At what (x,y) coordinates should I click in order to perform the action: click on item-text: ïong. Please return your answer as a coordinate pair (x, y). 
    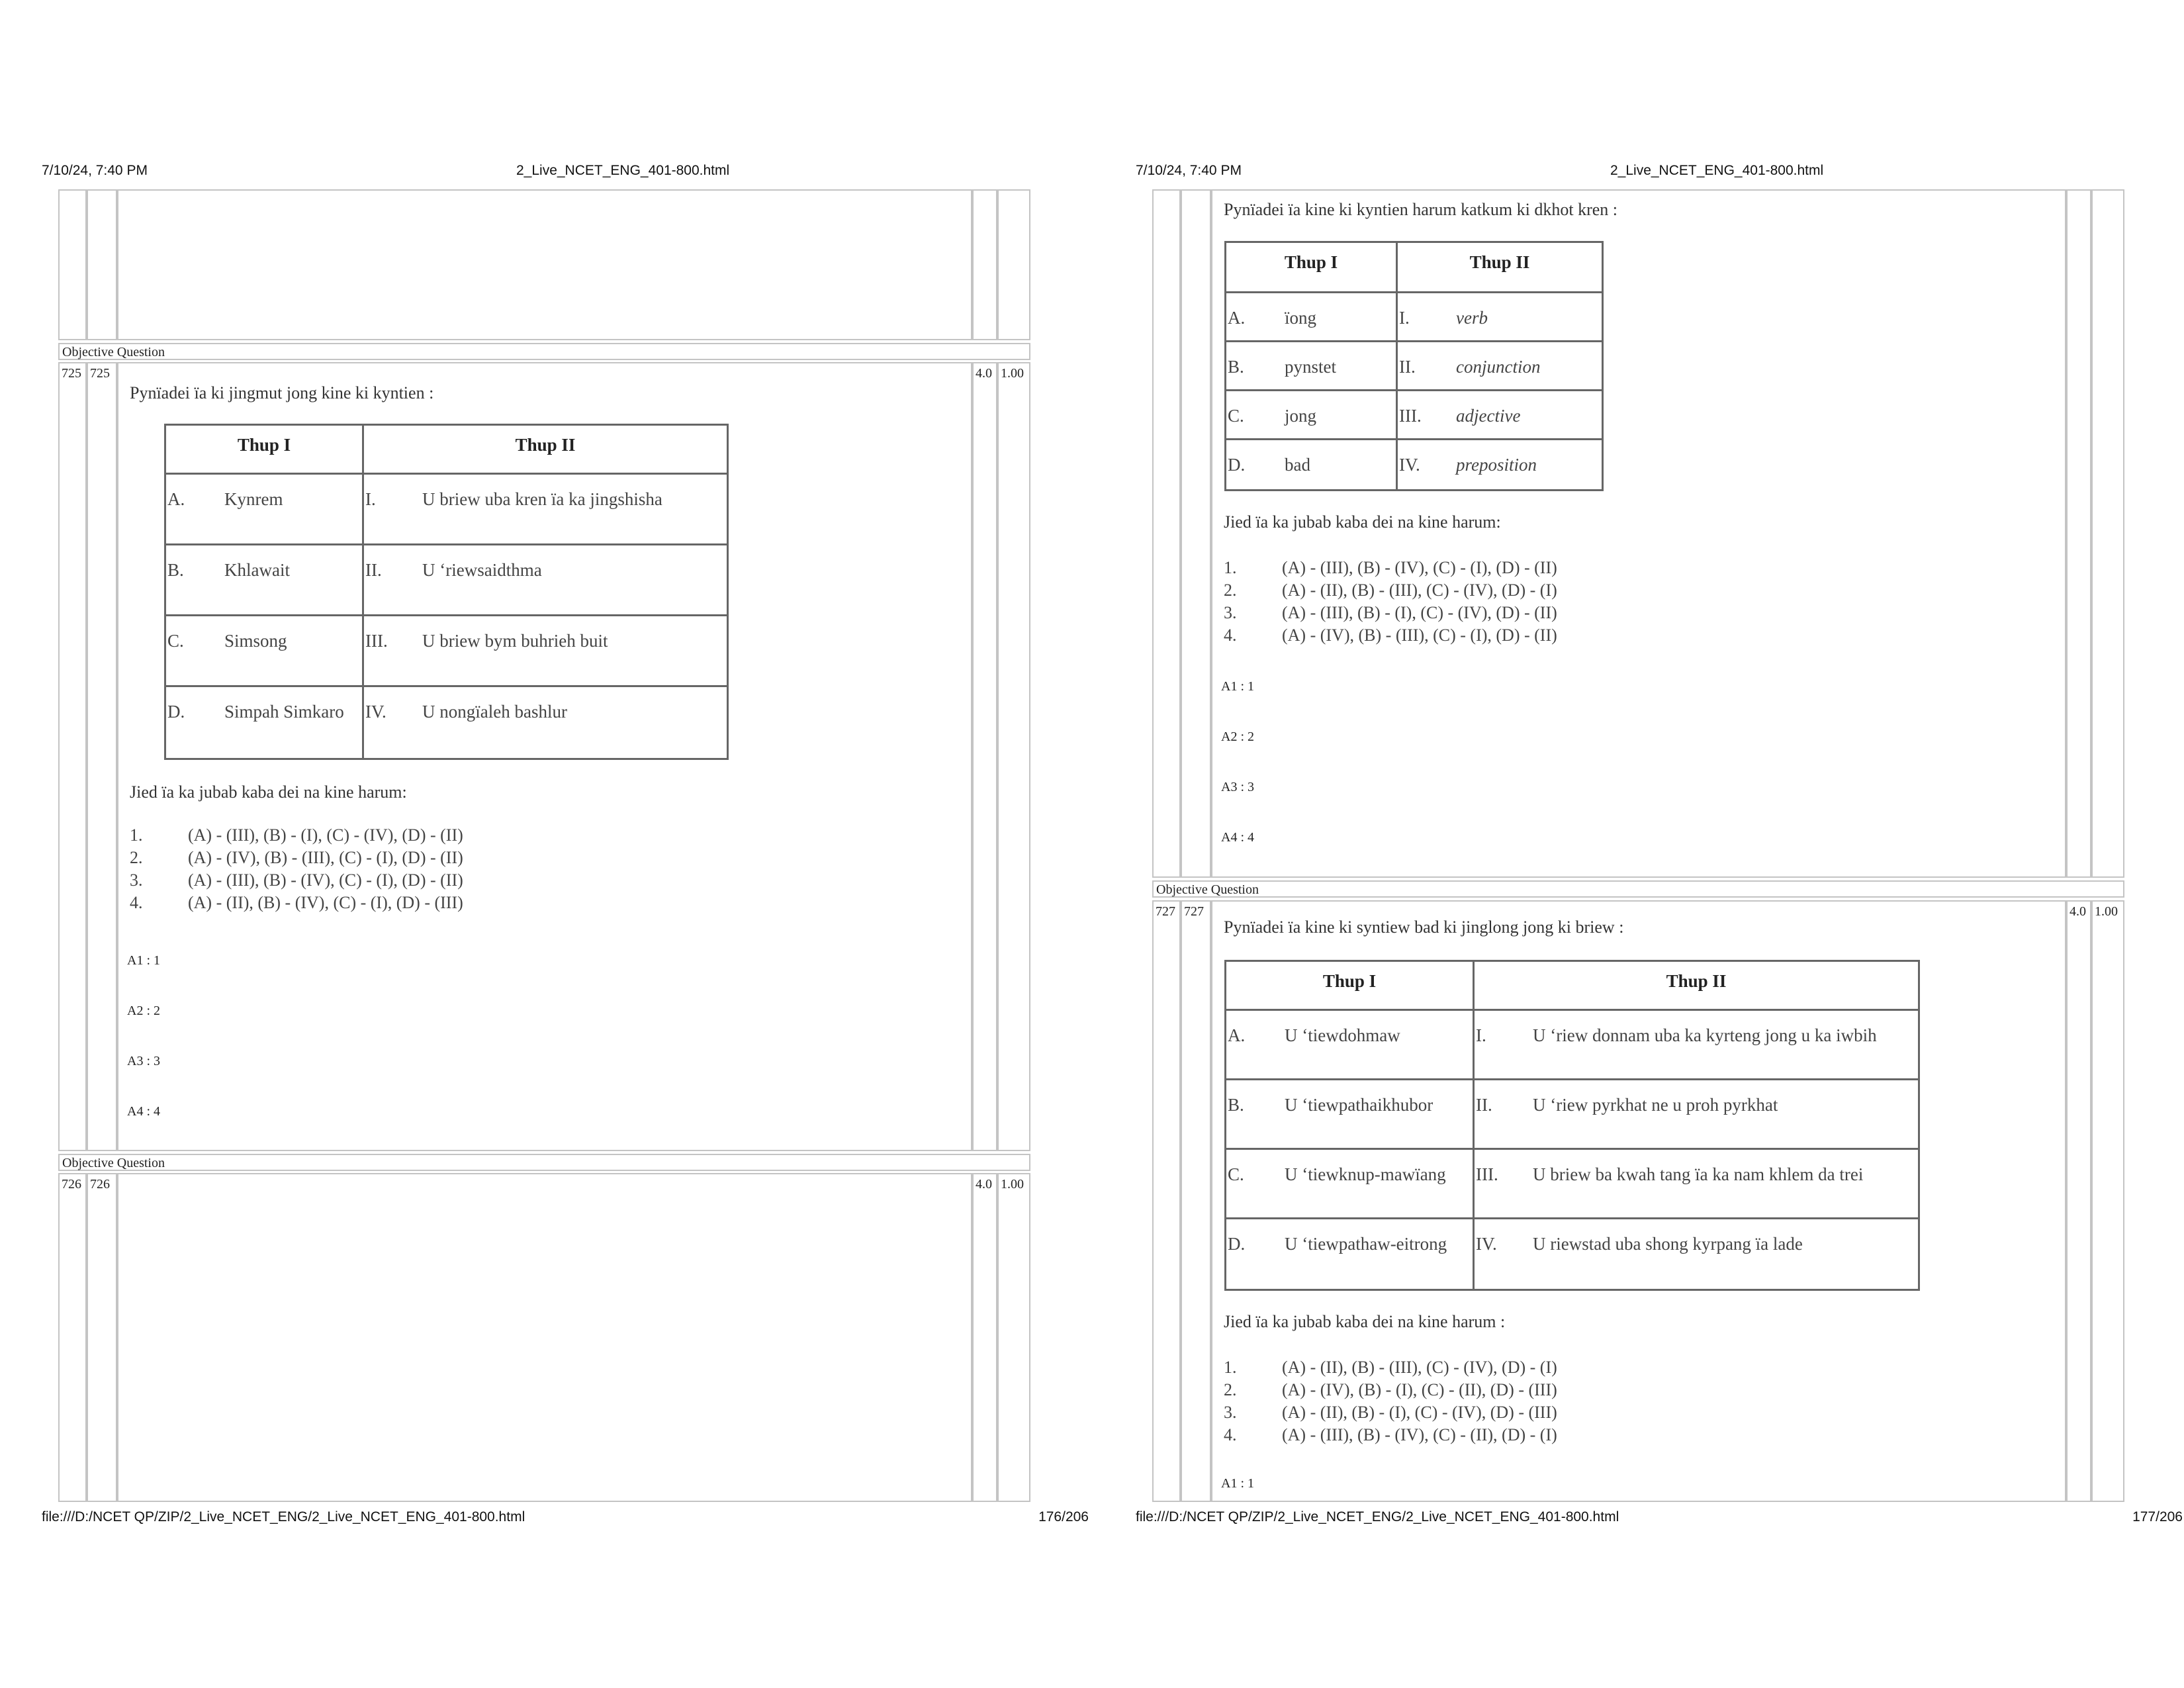
    Looking at the image, I should click on (1301, 318).